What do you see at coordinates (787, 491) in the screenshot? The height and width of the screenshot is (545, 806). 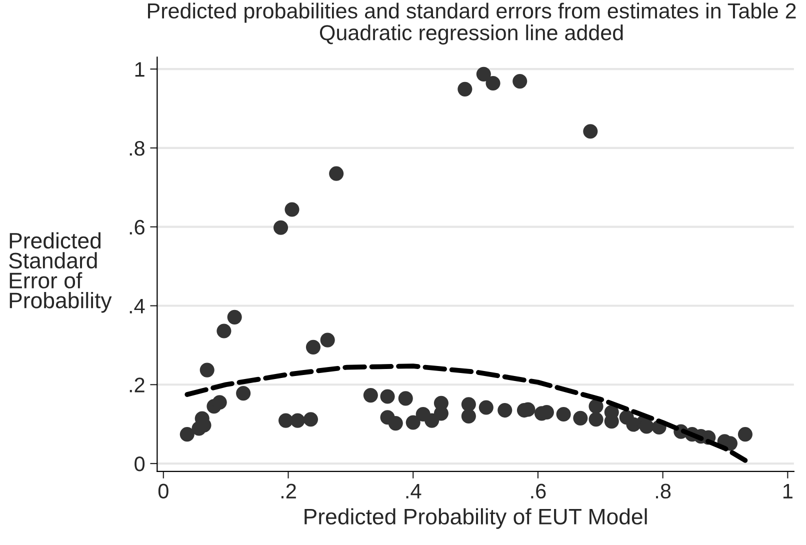 I see `x-tick-label: 1` at bounding box center [787, 491].